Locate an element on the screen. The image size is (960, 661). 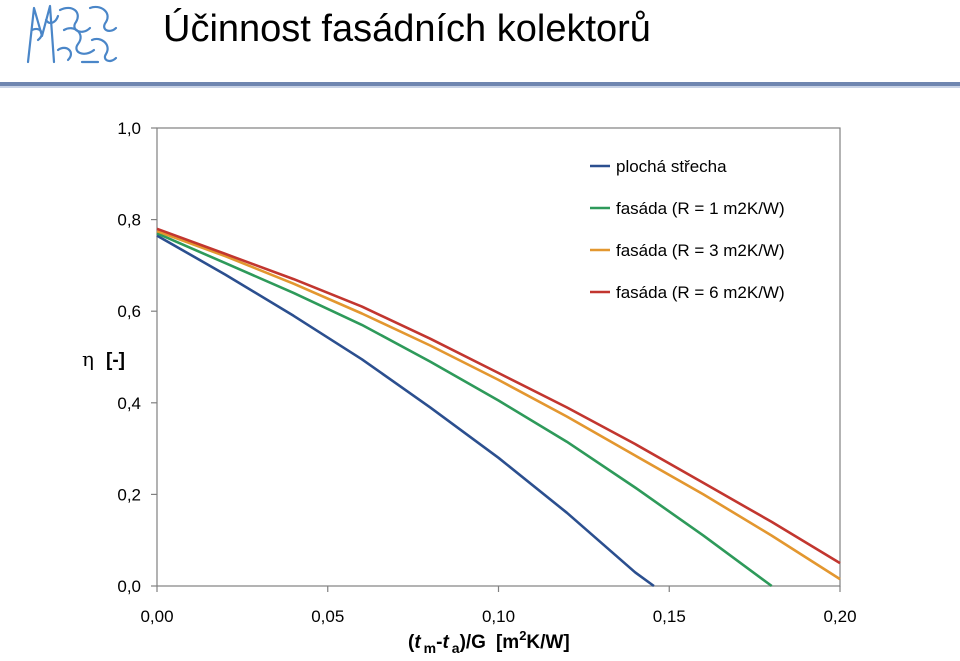
x-label-sup: 2 is located at coordinates (522, 635).